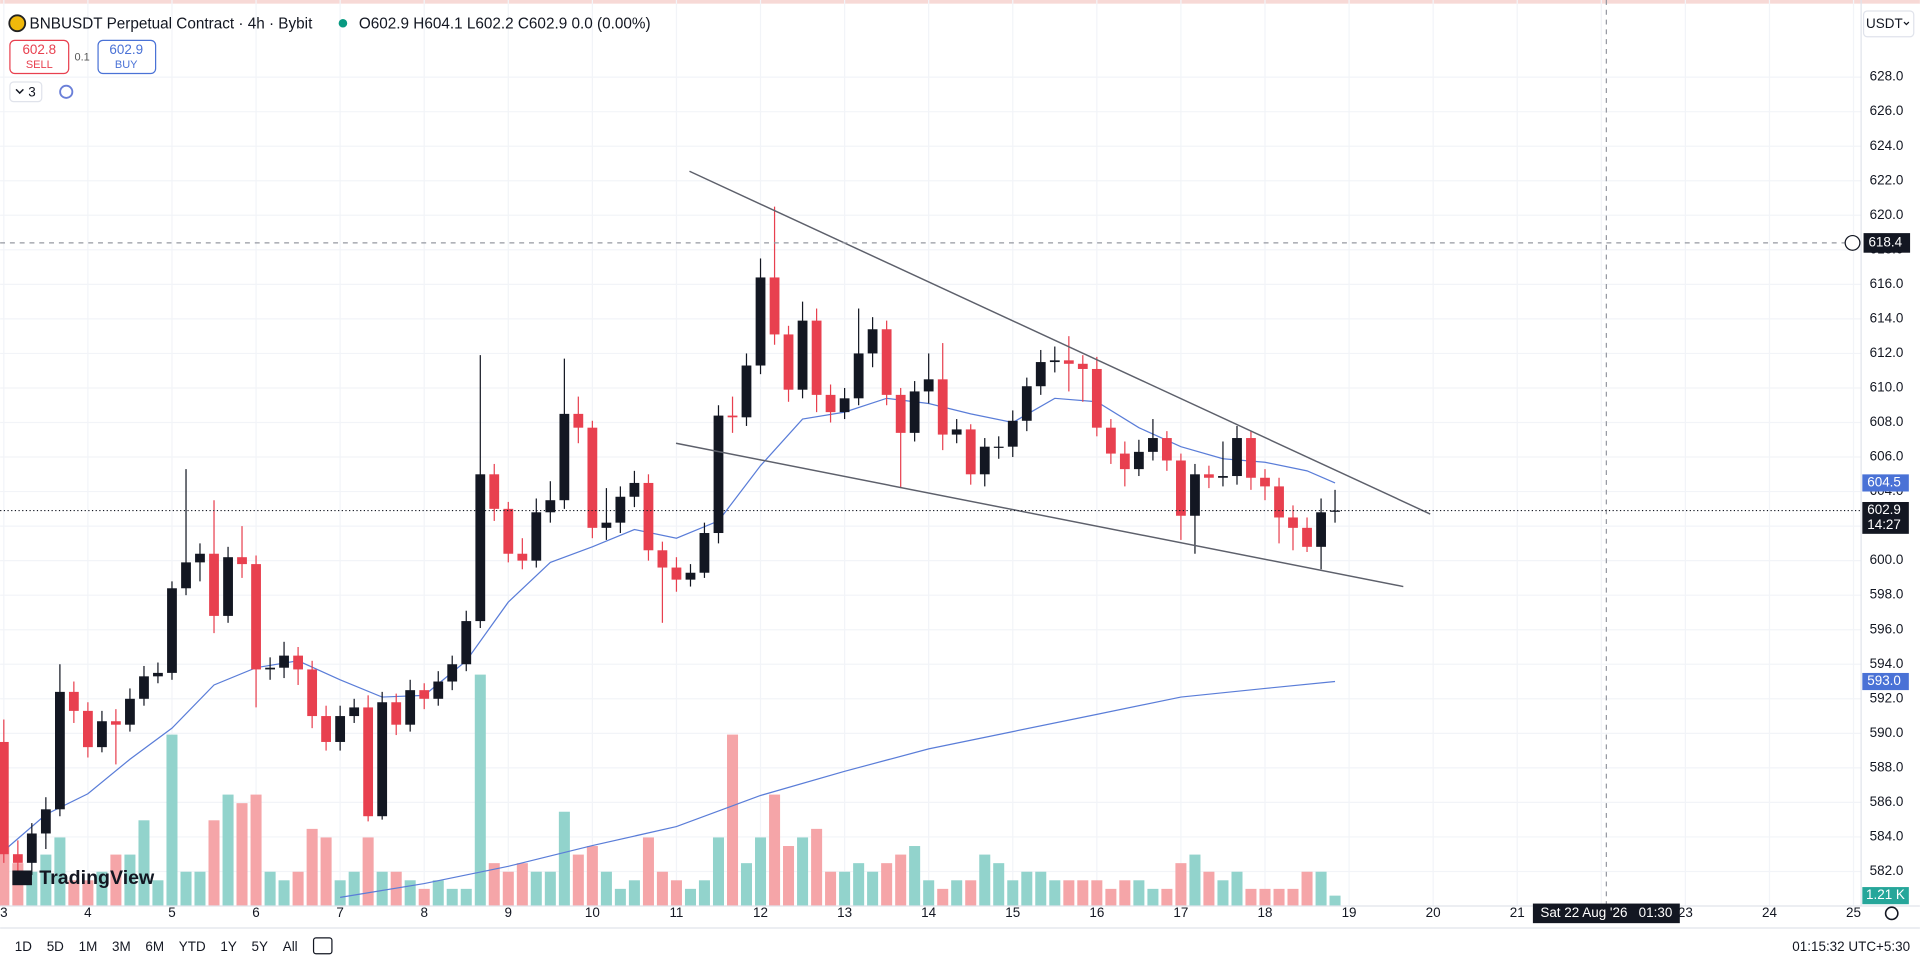 The image size is (1920, 966). Describe the element at coordinates (172, 24) in the screenshot. I see `symbol-title: BNBUSDT Perpetual Contract · 4h · Bybit` at that location.